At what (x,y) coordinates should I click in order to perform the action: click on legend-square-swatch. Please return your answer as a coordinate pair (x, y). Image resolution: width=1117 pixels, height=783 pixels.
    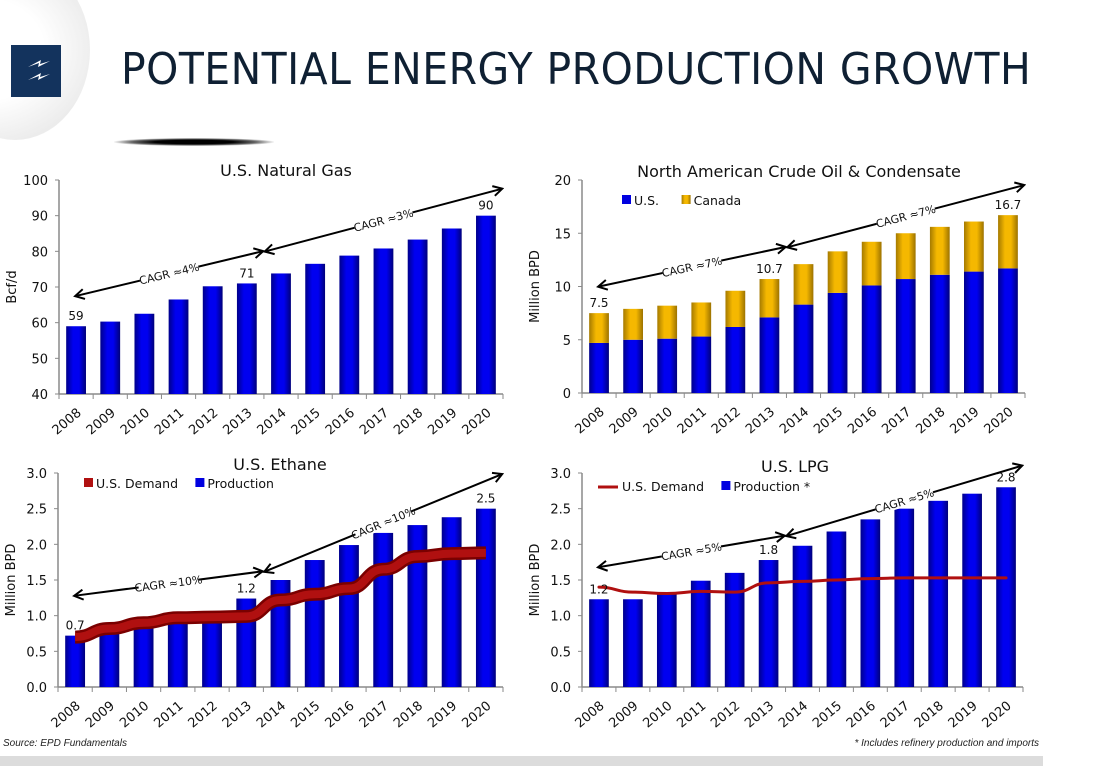
    Looking at the image, I should click on (686, 199).